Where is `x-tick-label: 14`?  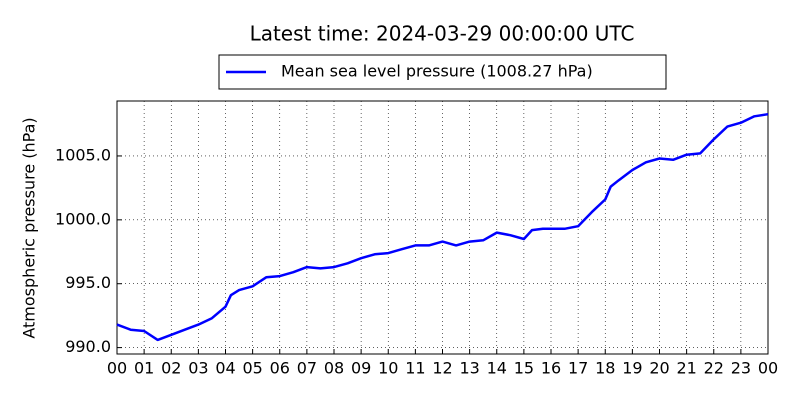 x-tick-label: 14 is located at coordinates (497, 368).